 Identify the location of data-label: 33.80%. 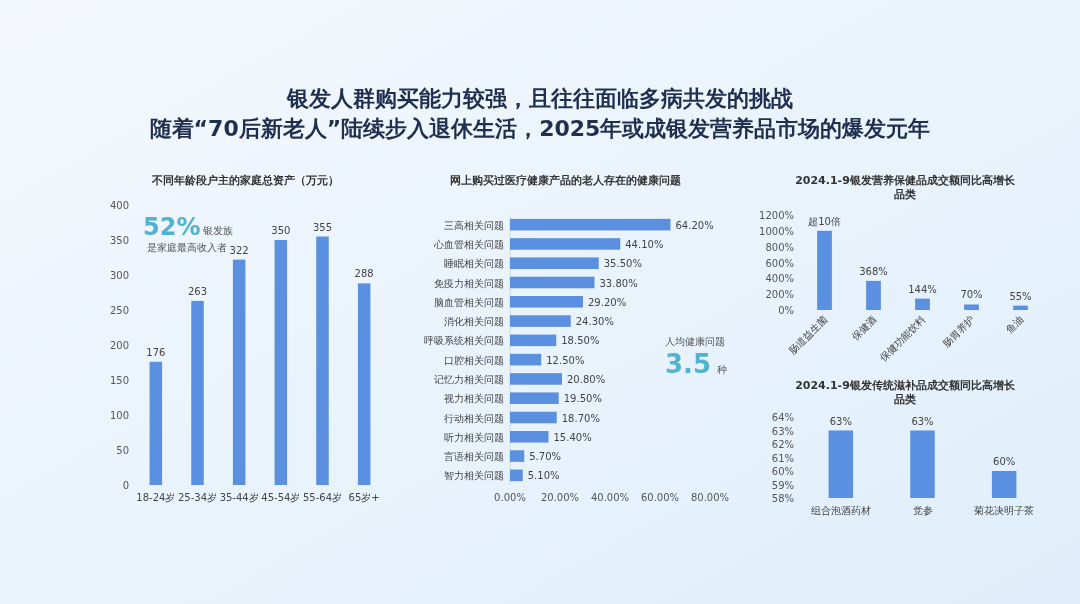
(618, 283).